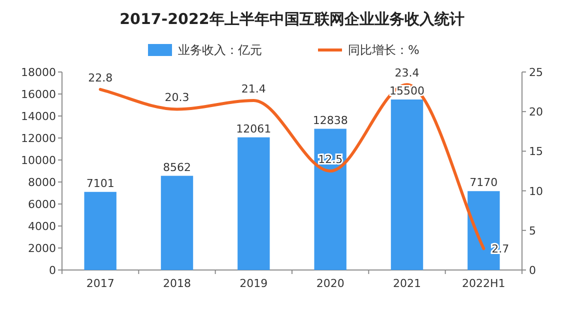 The height and width of the screenshot is (327, 585). Describe the element at coordinates (42, 182) in the screenshot. I see `y-tick-label: 8000` at that location.